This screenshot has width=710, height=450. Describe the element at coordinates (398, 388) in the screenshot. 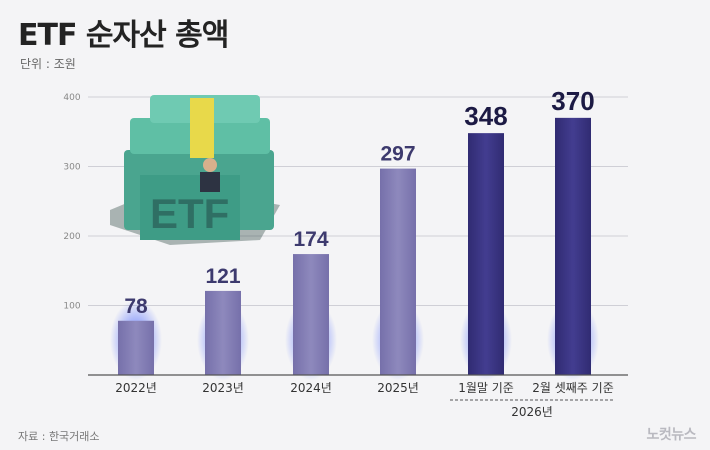

I see `x-tick-label: 2025년` at that location.